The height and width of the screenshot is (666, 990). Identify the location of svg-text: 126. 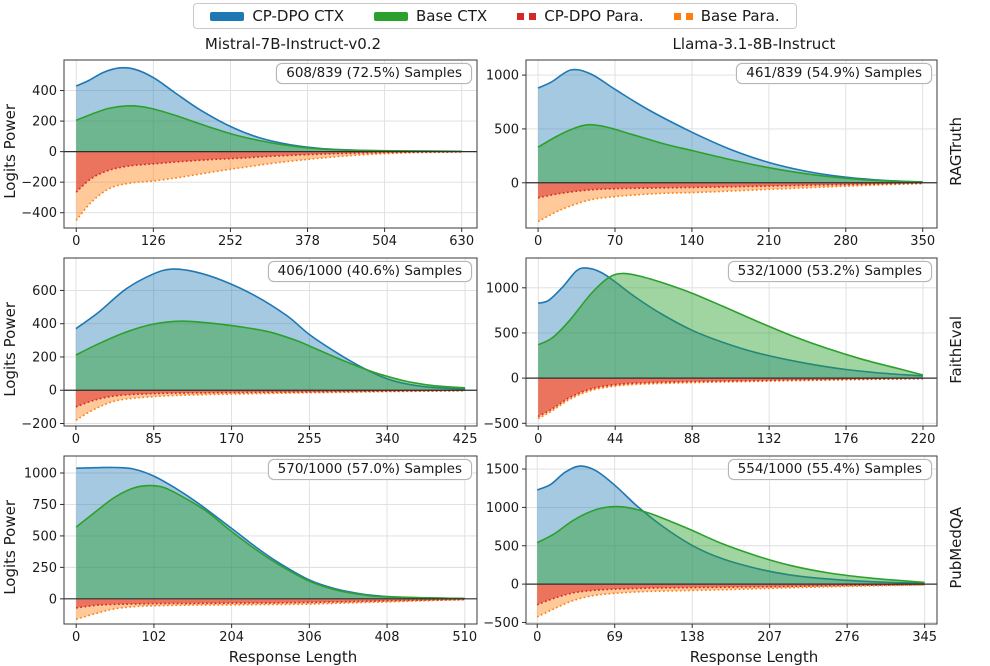
(153, 241).